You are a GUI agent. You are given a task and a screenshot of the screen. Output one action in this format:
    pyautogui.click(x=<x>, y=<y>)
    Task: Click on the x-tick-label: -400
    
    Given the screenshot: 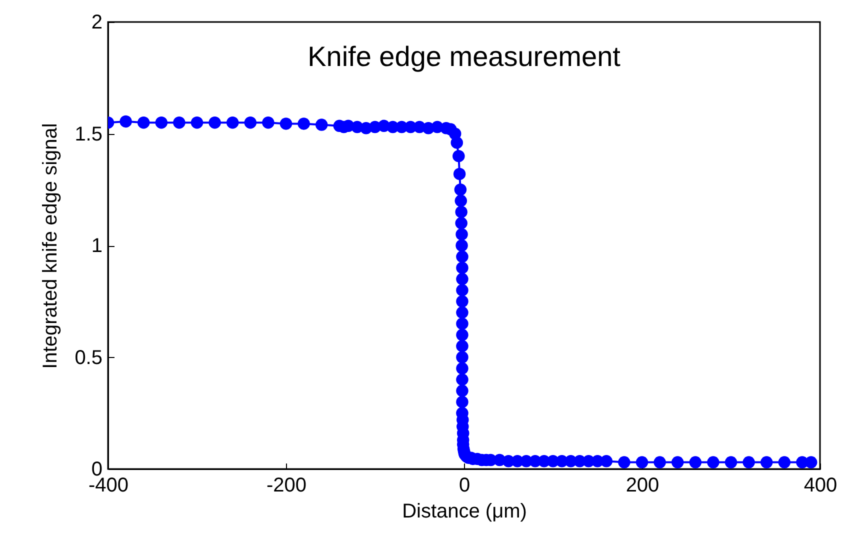 What is the action you would take?
    pyautogui.click(x=108, y=485)
    